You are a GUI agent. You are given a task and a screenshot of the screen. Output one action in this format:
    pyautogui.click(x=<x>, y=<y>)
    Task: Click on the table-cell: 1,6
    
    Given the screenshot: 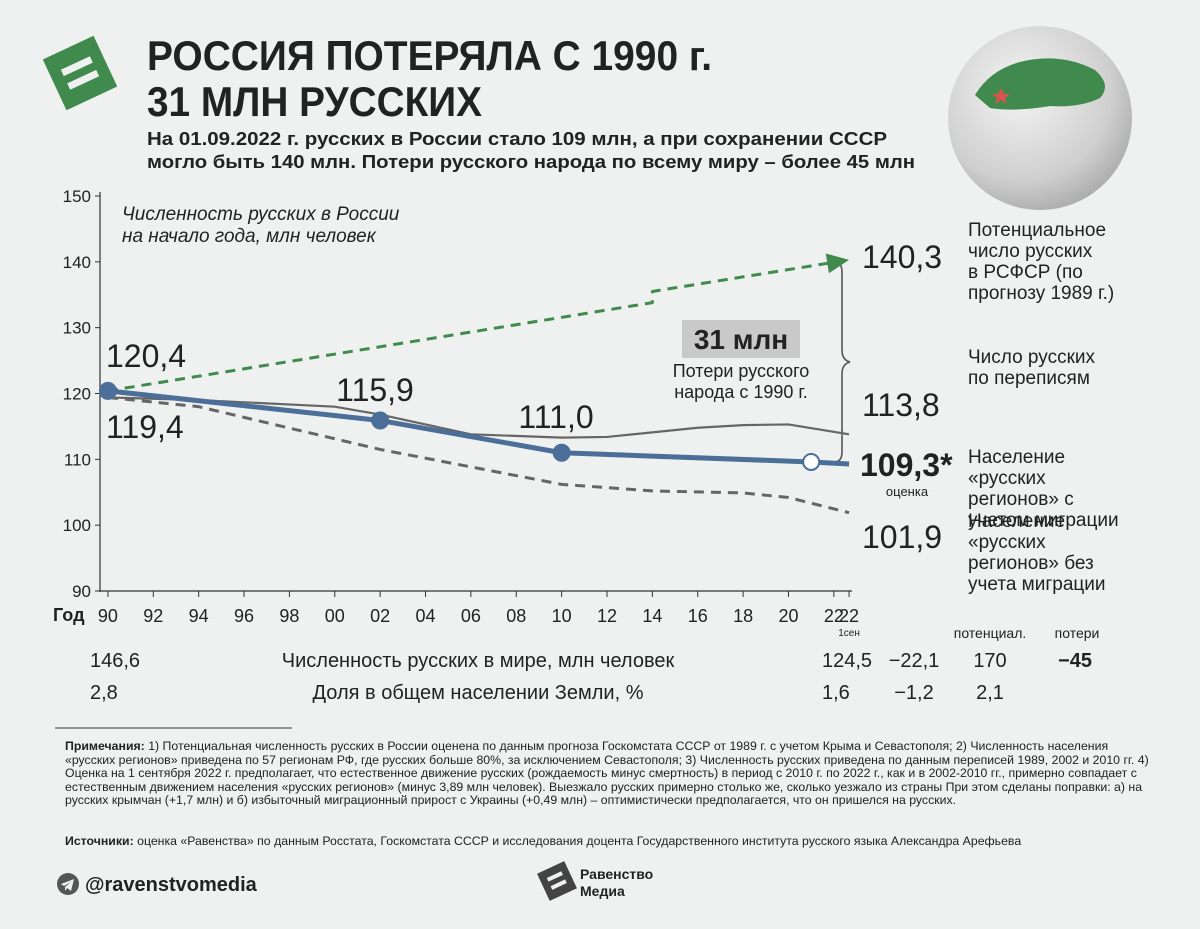 What is the action you would take?
    pyautogui.click(x=836, y=693)
    